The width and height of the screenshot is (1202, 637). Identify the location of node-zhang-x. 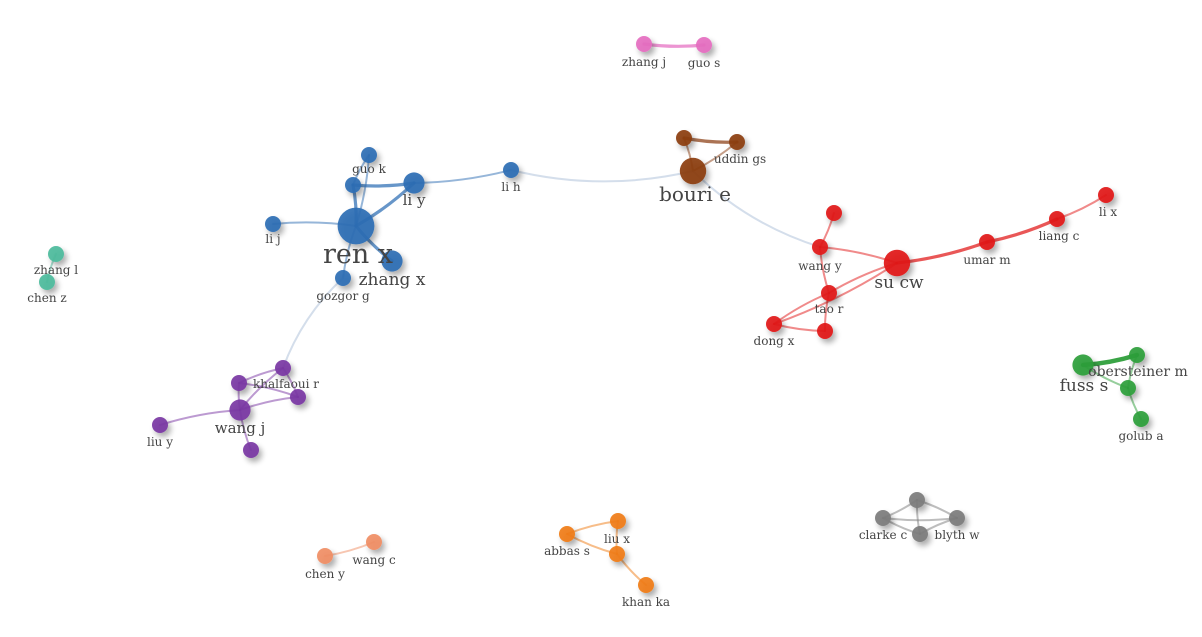
(392, 261).